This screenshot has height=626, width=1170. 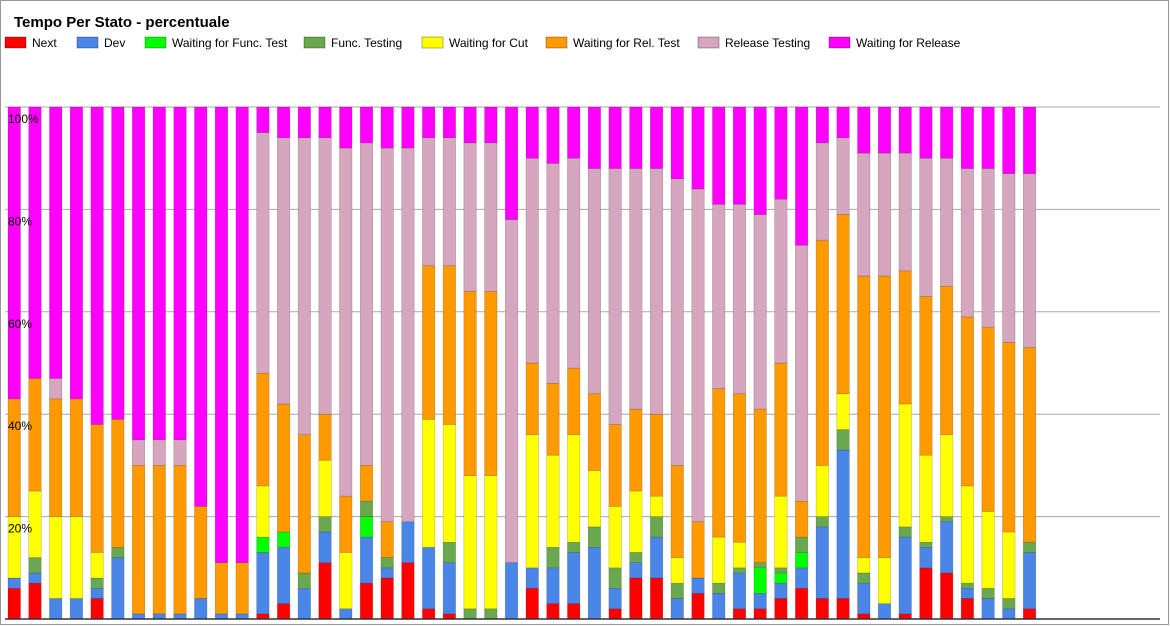 I want to click on legend-label: Waiting for Release, so click(x=908, y=43).